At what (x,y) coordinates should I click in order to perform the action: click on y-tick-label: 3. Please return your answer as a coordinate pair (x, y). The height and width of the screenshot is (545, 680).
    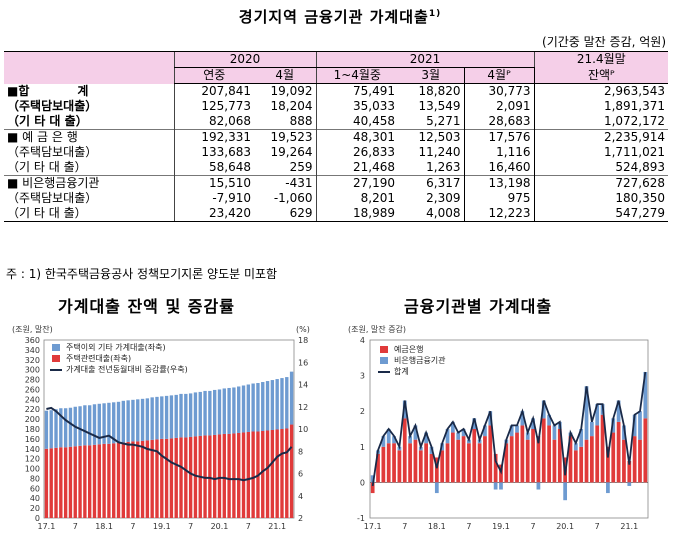
    Looking at the image, I should click on (362, 376).